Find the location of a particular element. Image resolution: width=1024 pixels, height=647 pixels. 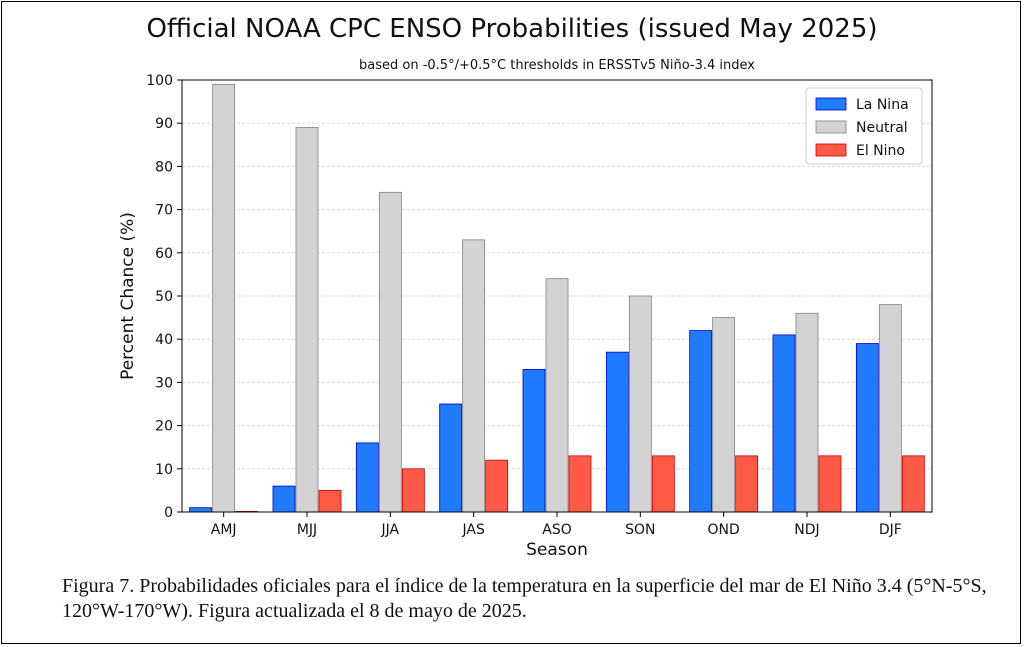

bar-el-nino-ond is located at coordinates (747, 484).